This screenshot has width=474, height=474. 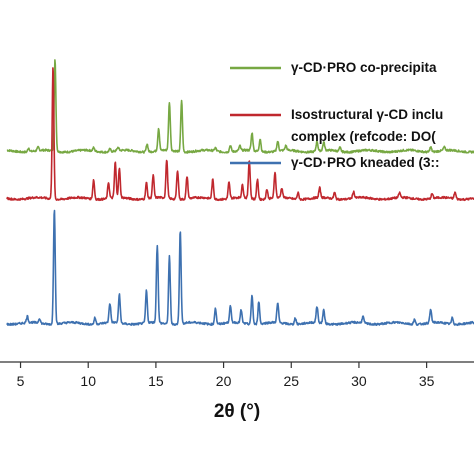 What do you see at coordinates (365, 162) in the screenshot?
I see `legend-label: γ-CD·PRO kneaded (3::` at bounding box center [365, 162].